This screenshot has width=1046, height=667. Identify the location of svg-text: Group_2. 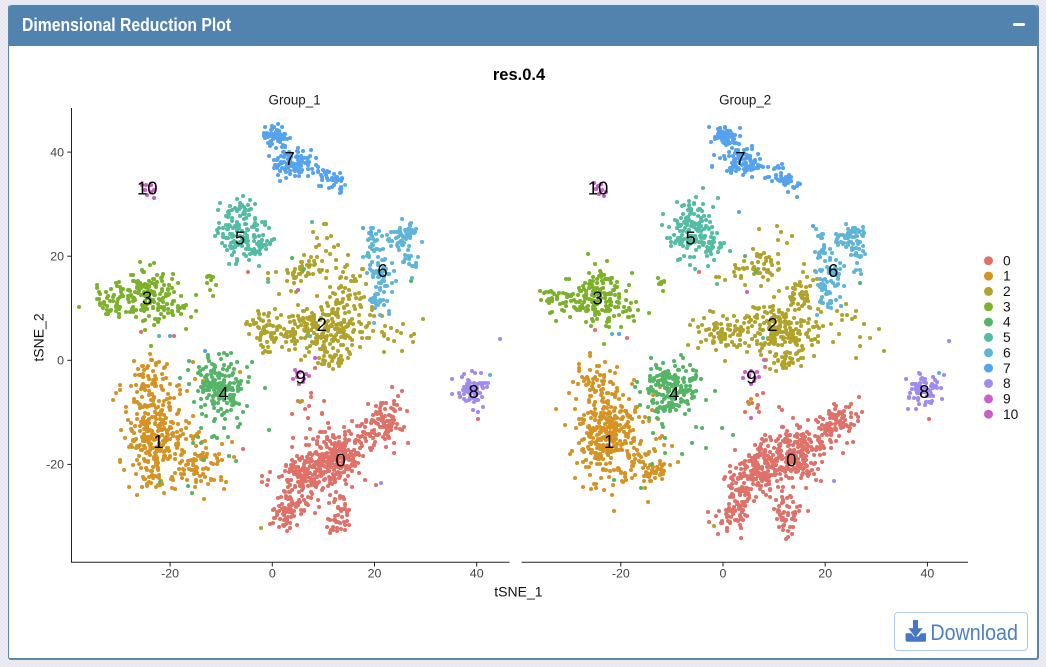
(745, 100).